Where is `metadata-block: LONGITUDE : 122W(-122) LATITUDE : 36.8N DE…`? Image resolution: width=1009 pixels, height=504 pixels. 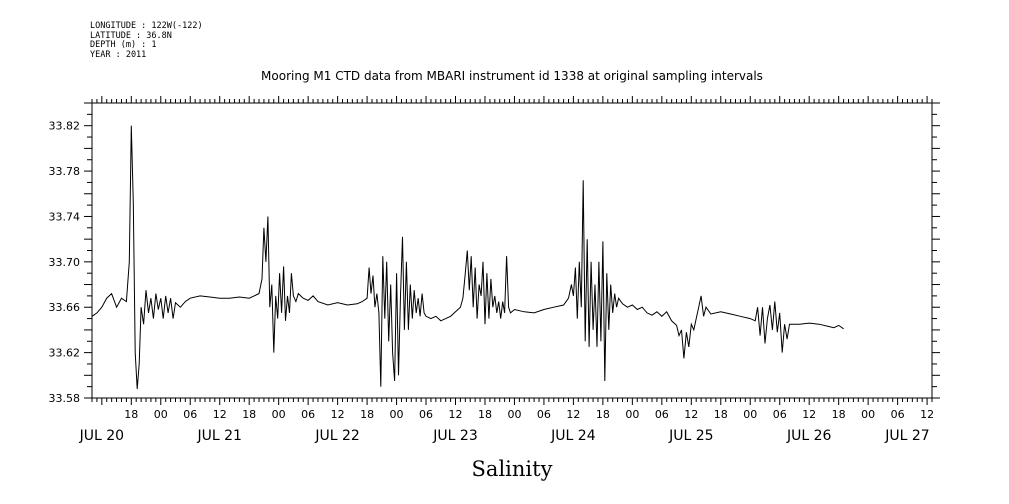
metadata-block: LONGITUDE : 122W(-122) LATITUDE : 36.8N DE… is located at coordinates (146, 40).